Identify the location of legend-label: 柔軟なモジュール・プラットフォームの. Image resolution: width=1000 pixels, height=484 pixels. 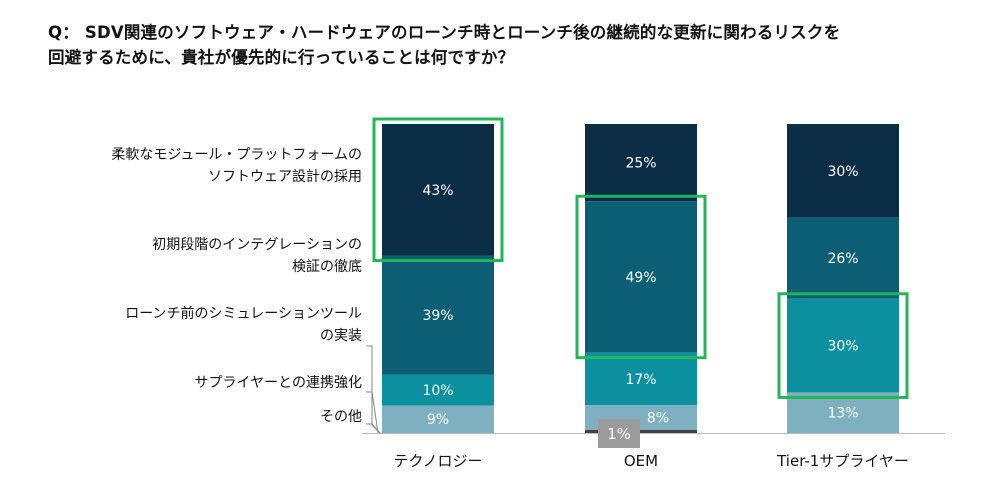
(236, 155).